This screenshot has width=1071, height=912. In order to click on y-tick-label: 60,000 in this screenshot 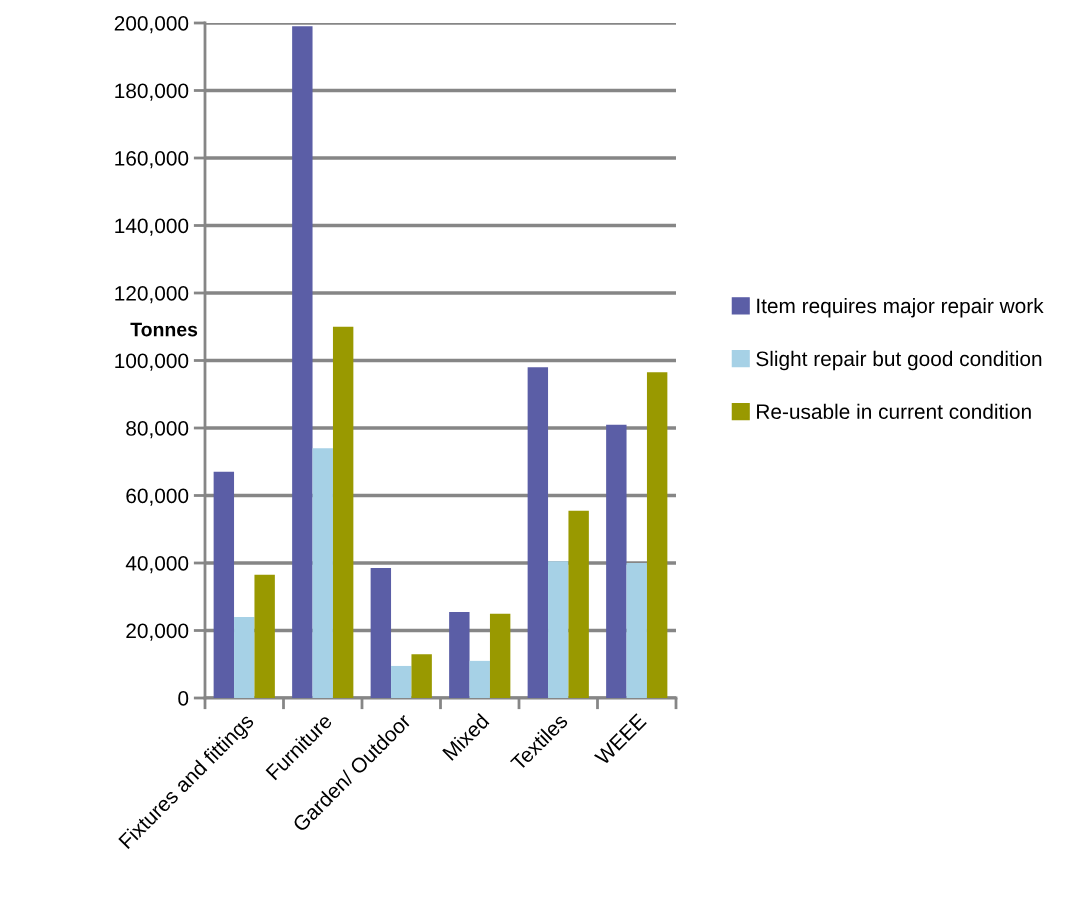, I will do `click(157, 497)`.